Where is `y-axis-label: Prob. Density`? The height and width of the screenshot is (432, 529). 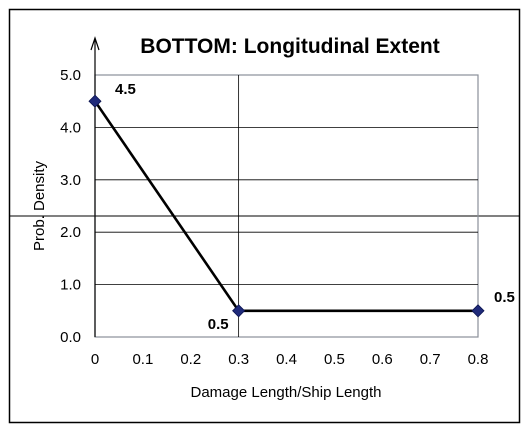 y-axis-label: Prob. Density is located at coordinates (39, 205).